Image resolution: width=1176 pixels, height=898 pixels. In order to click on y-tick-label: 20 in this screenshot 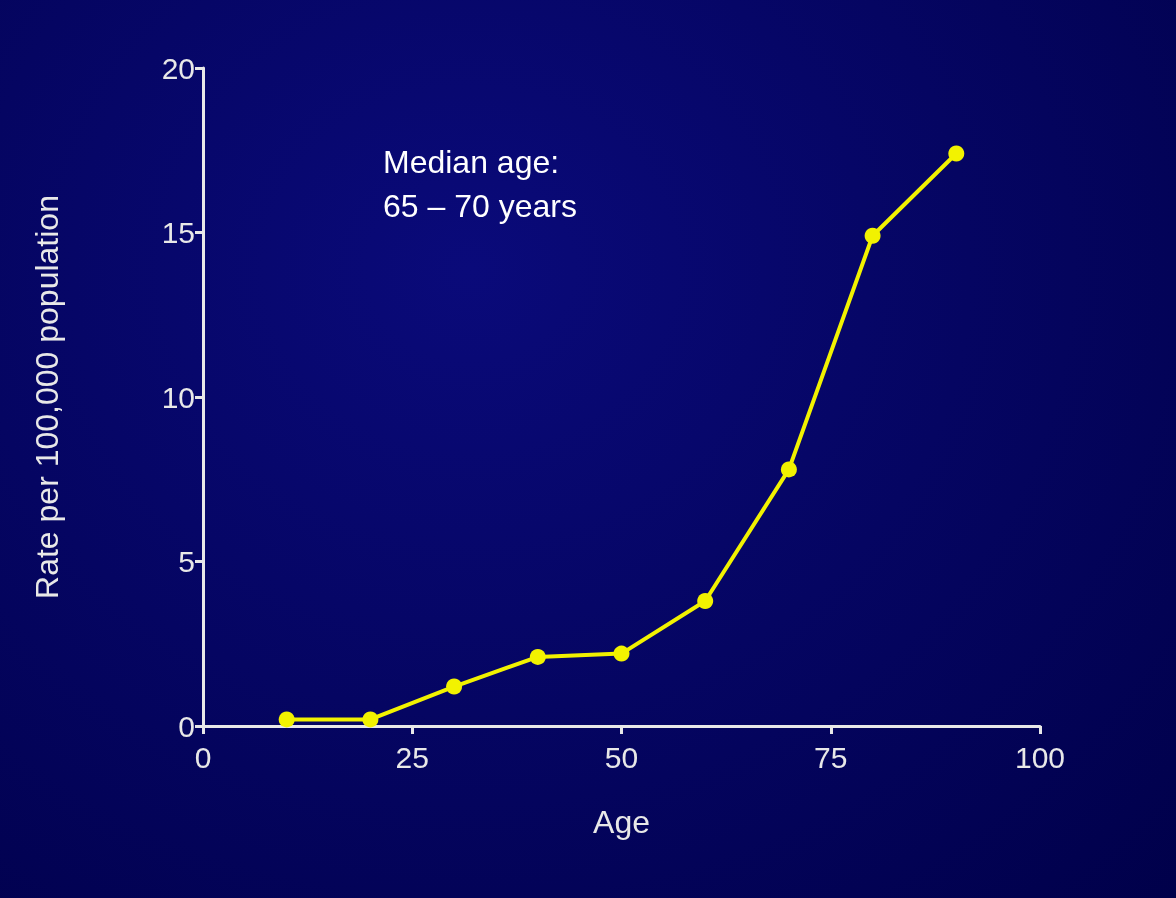, I will do `click(178, 68)`.